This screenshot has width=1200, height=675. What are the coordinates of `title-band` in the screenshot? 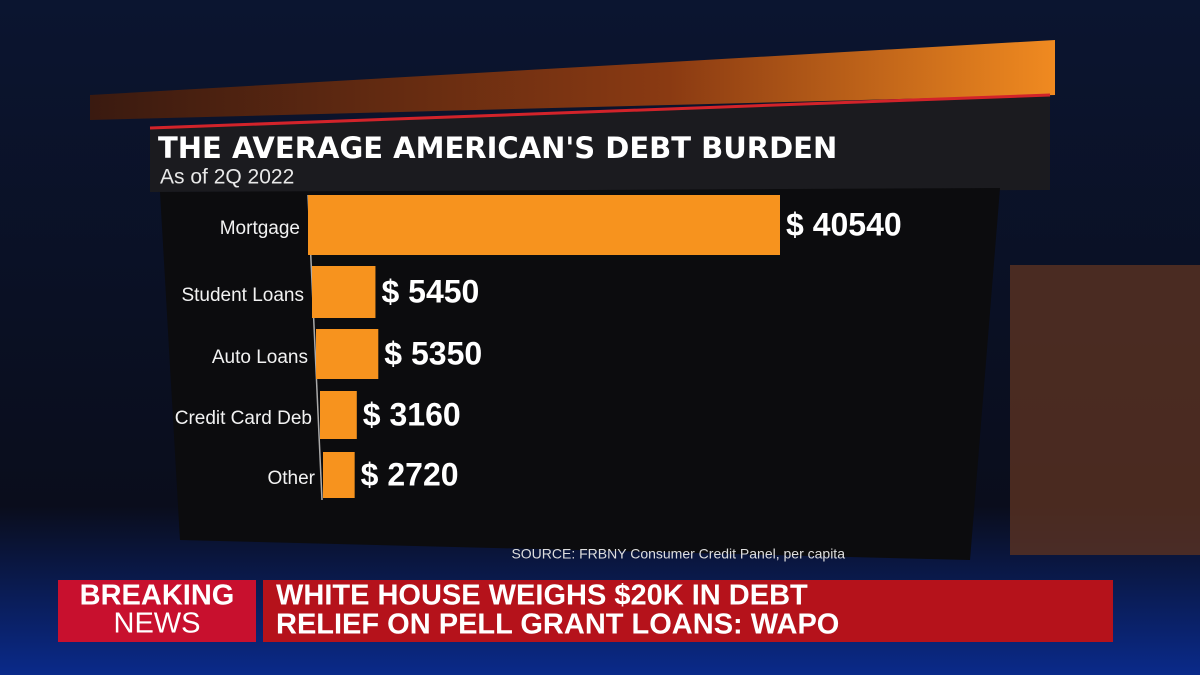 It's located at (600, 143).